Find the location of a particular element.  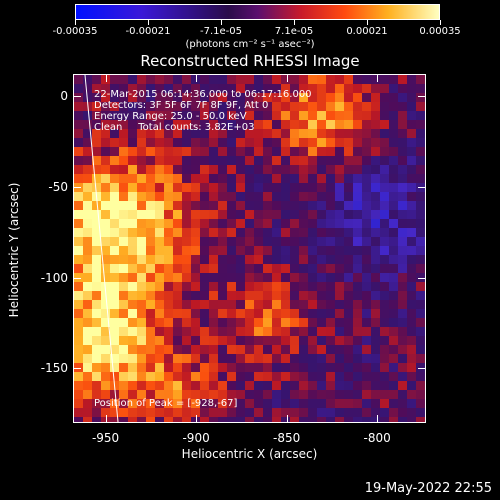

colorbar-tick is located at coordinates (75, 22).